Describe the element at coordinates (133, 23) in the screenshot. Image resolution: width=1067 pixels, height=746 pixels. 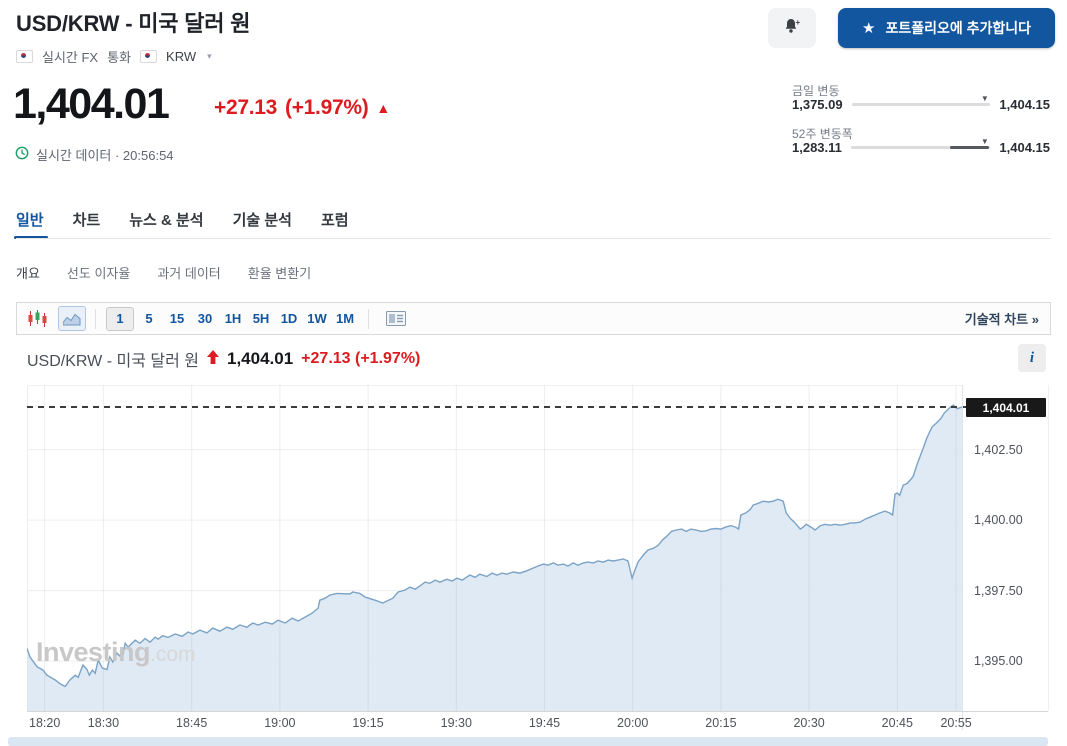
I see `page-title: USD/KRW - 미국 달러 원` at that location.